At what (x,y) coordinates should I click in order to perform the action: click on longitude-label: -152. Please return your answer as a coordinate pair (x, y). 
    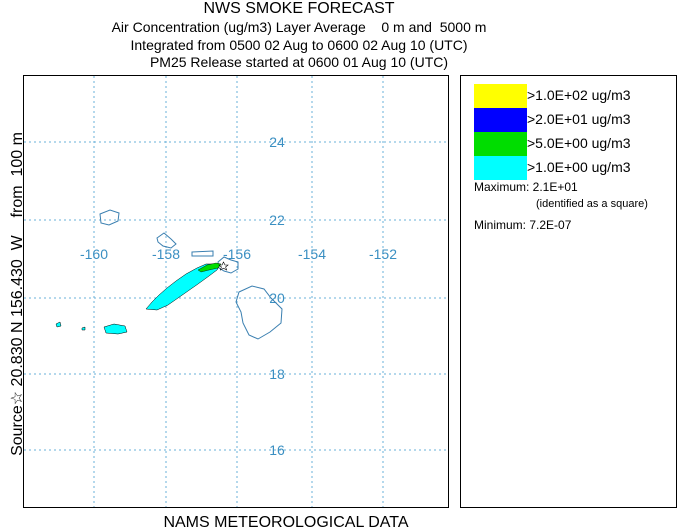
    Looking at the image, I should click on (383, 254).